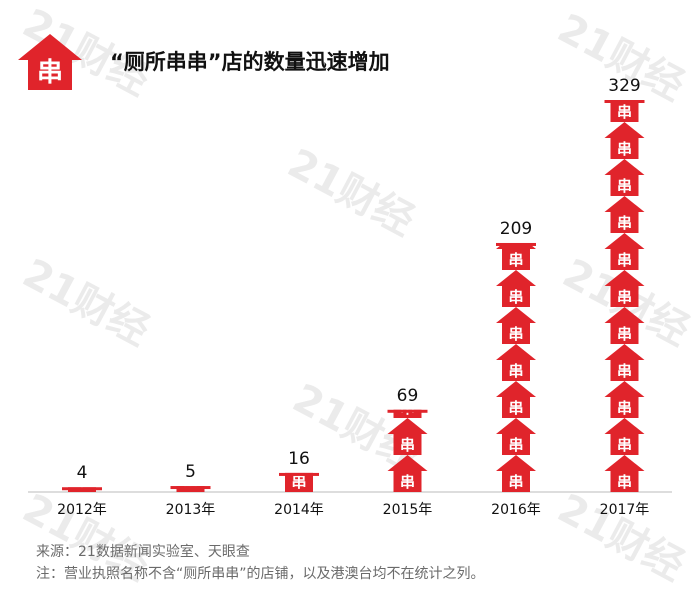  Describe the element at coordinates (82, 473) in the screenshot. I see `data-label: 4` at that location.